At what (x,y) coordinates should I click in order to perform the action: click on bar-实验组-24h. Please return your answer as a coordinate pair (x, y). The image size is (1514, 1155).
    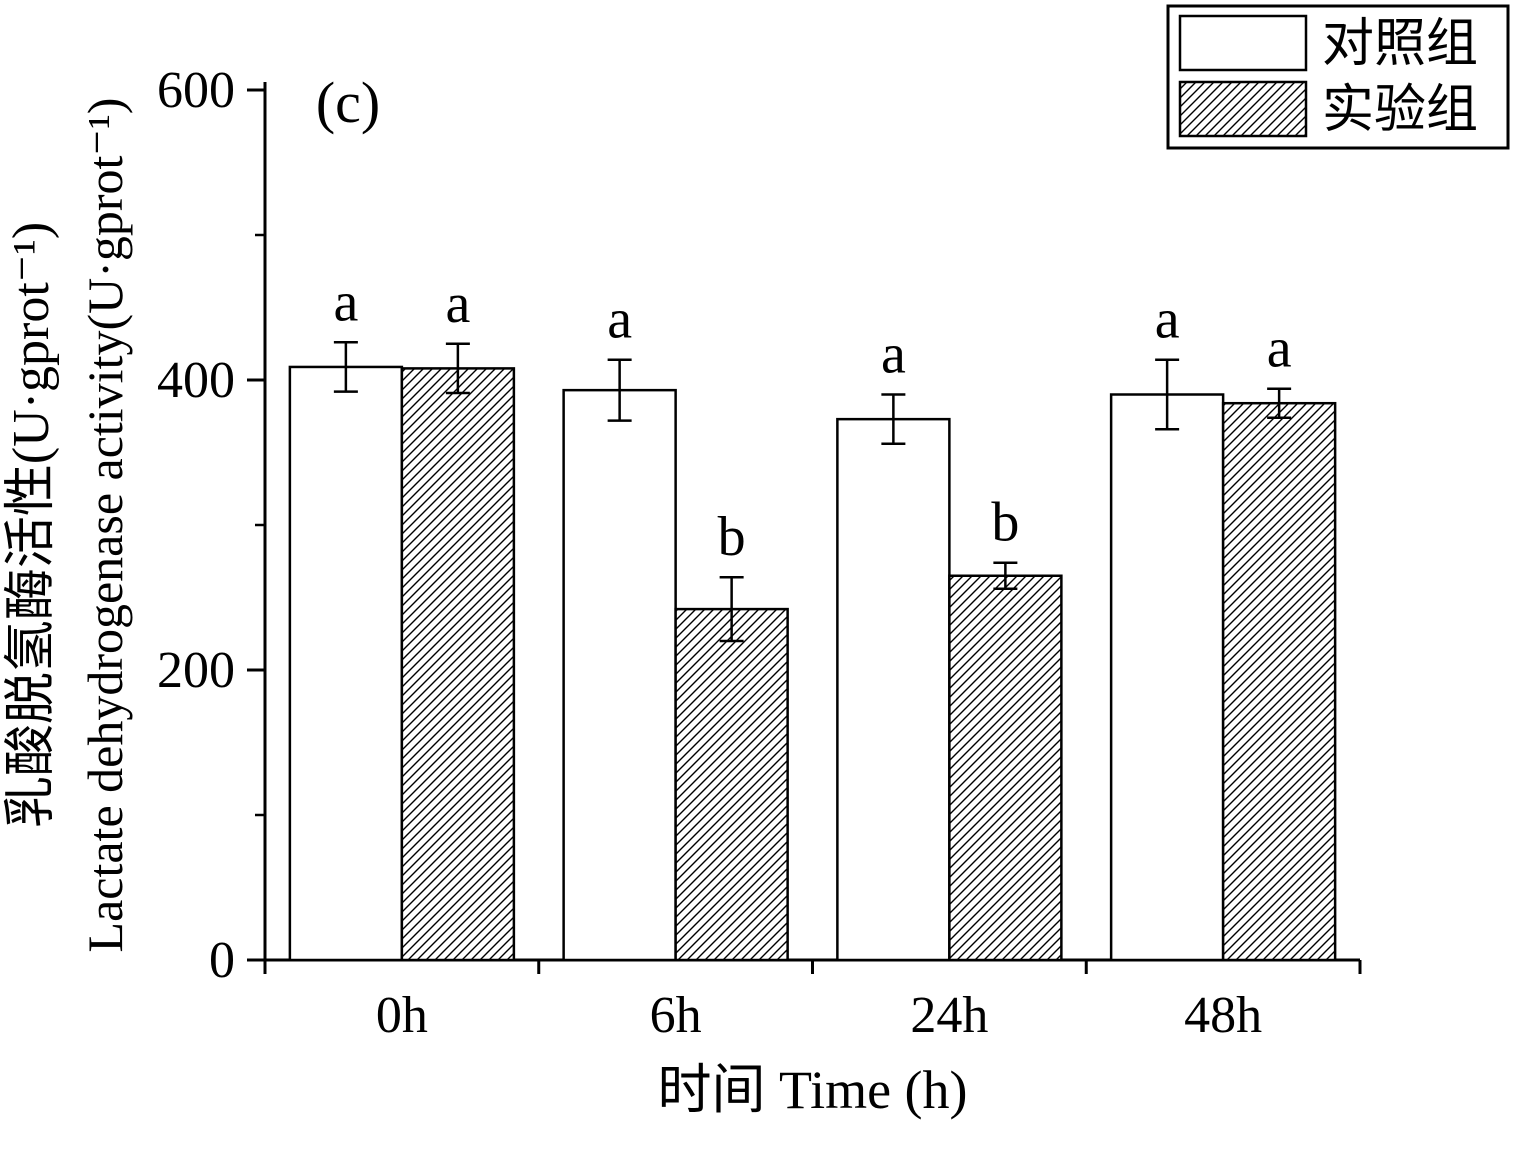
    Looking at the image, I should click on (1005, 768).